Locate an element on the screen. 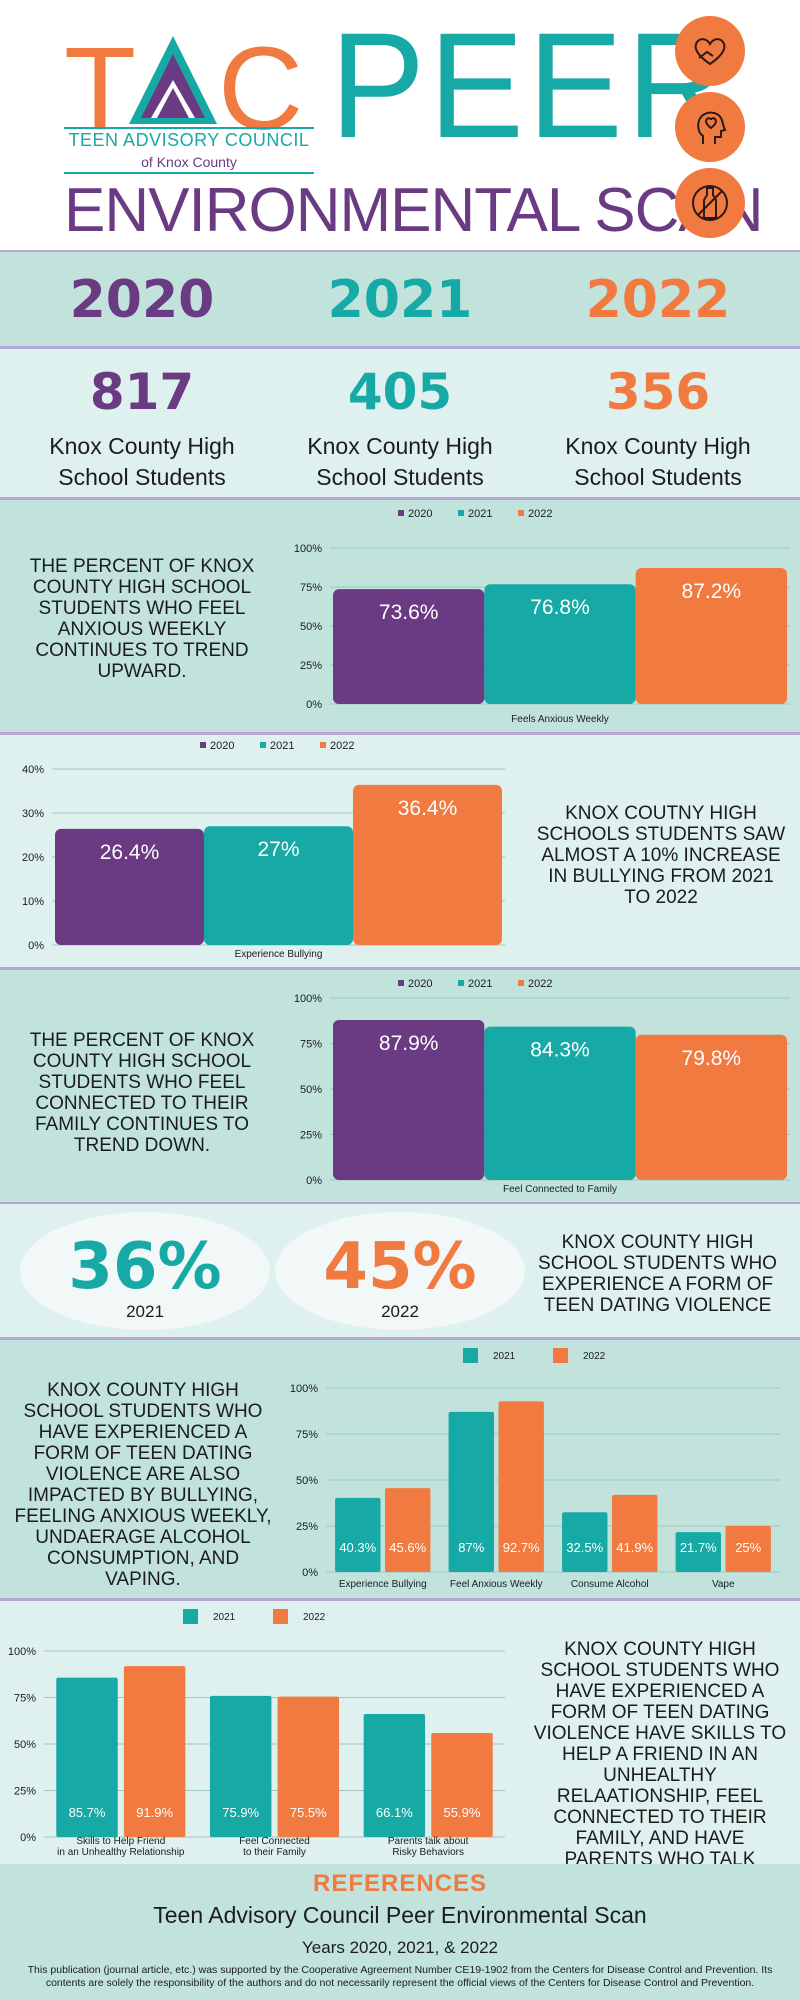 The width and height of the screenshot is (800, 2000). bar-value-label: 45.6% is located at coordinates (407, 1547).